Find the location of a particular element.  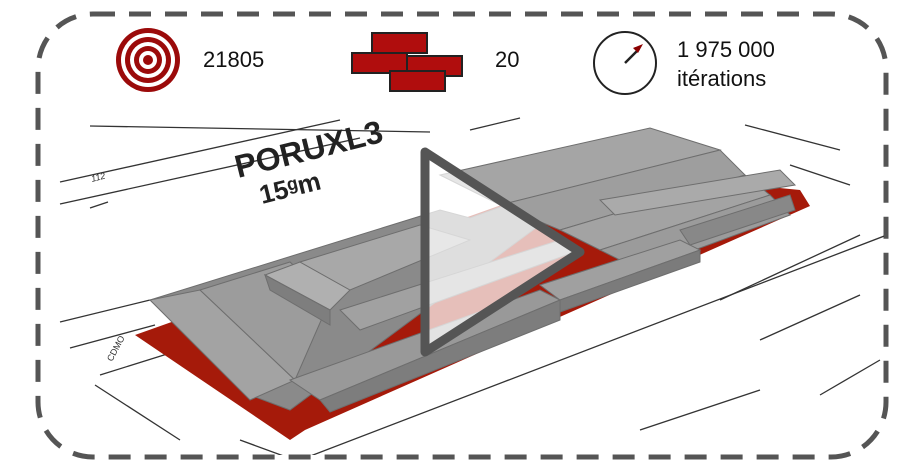

target-icon is located at coordinates (148, 60).